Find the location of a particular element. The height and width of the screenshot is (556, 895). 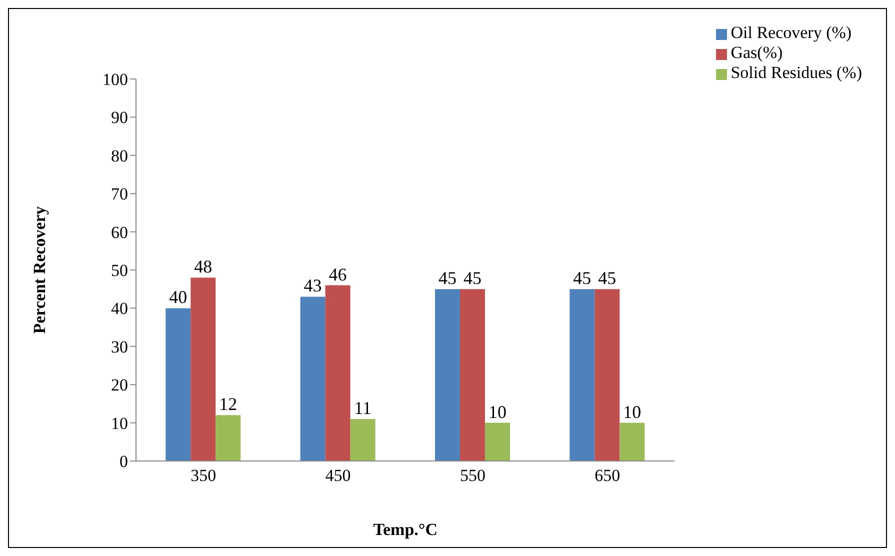

y-tick-label: 10 is located at coordinates (119, 423).